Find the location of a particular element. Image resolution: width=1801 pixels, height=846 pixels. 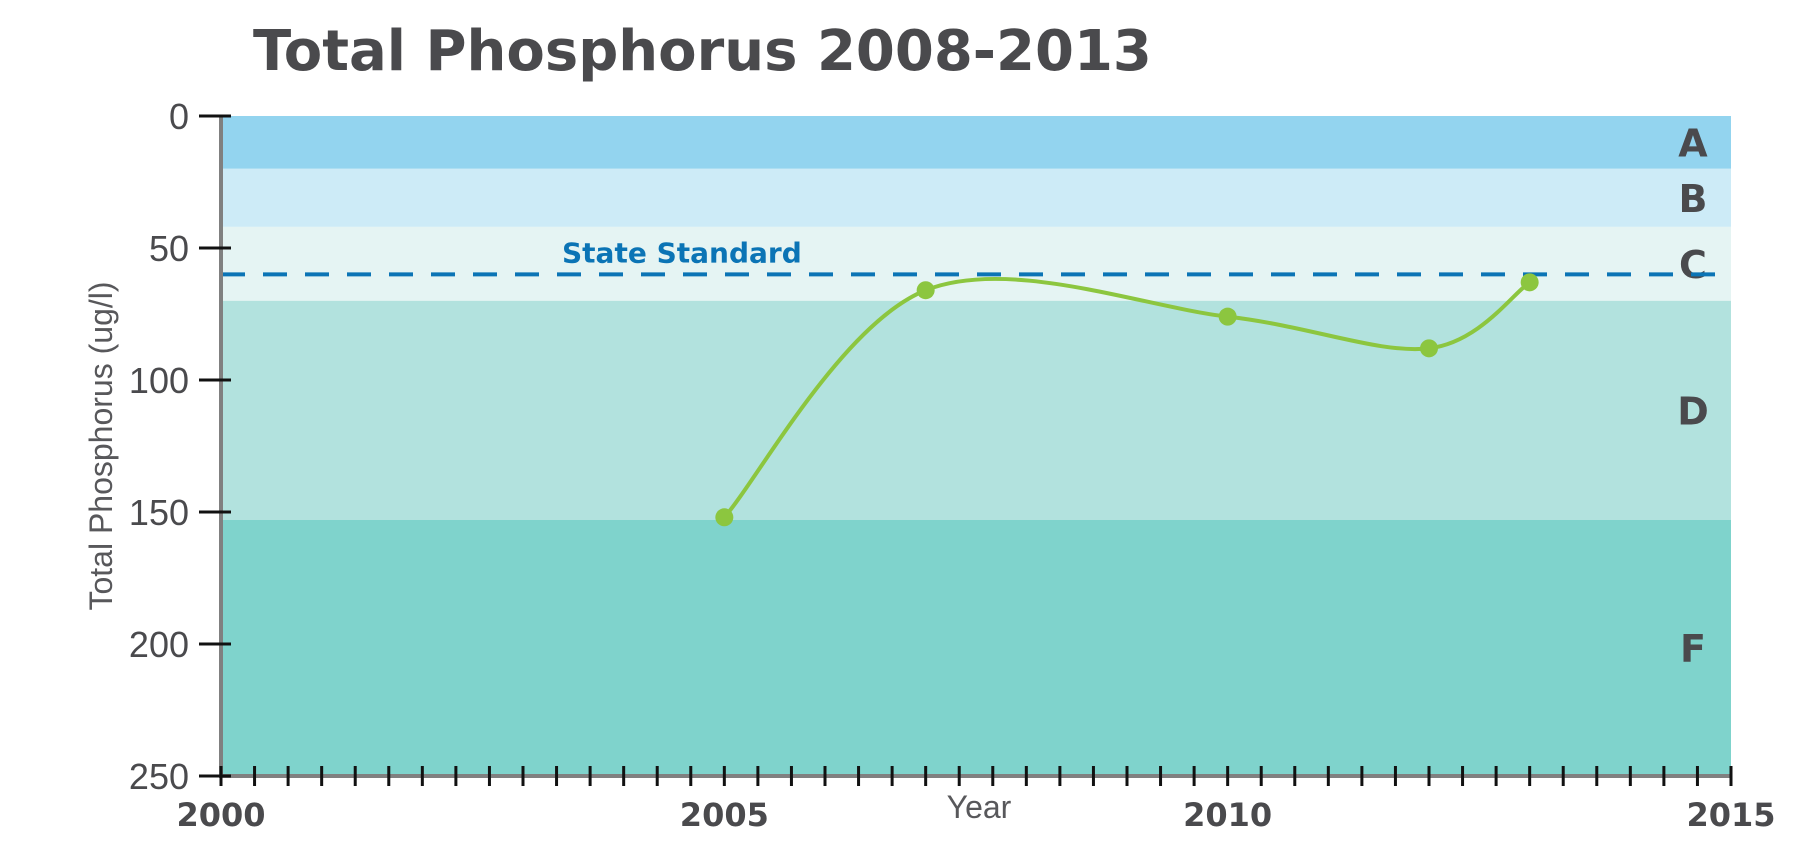

grade-band-B is located at coordinates (976, 197).